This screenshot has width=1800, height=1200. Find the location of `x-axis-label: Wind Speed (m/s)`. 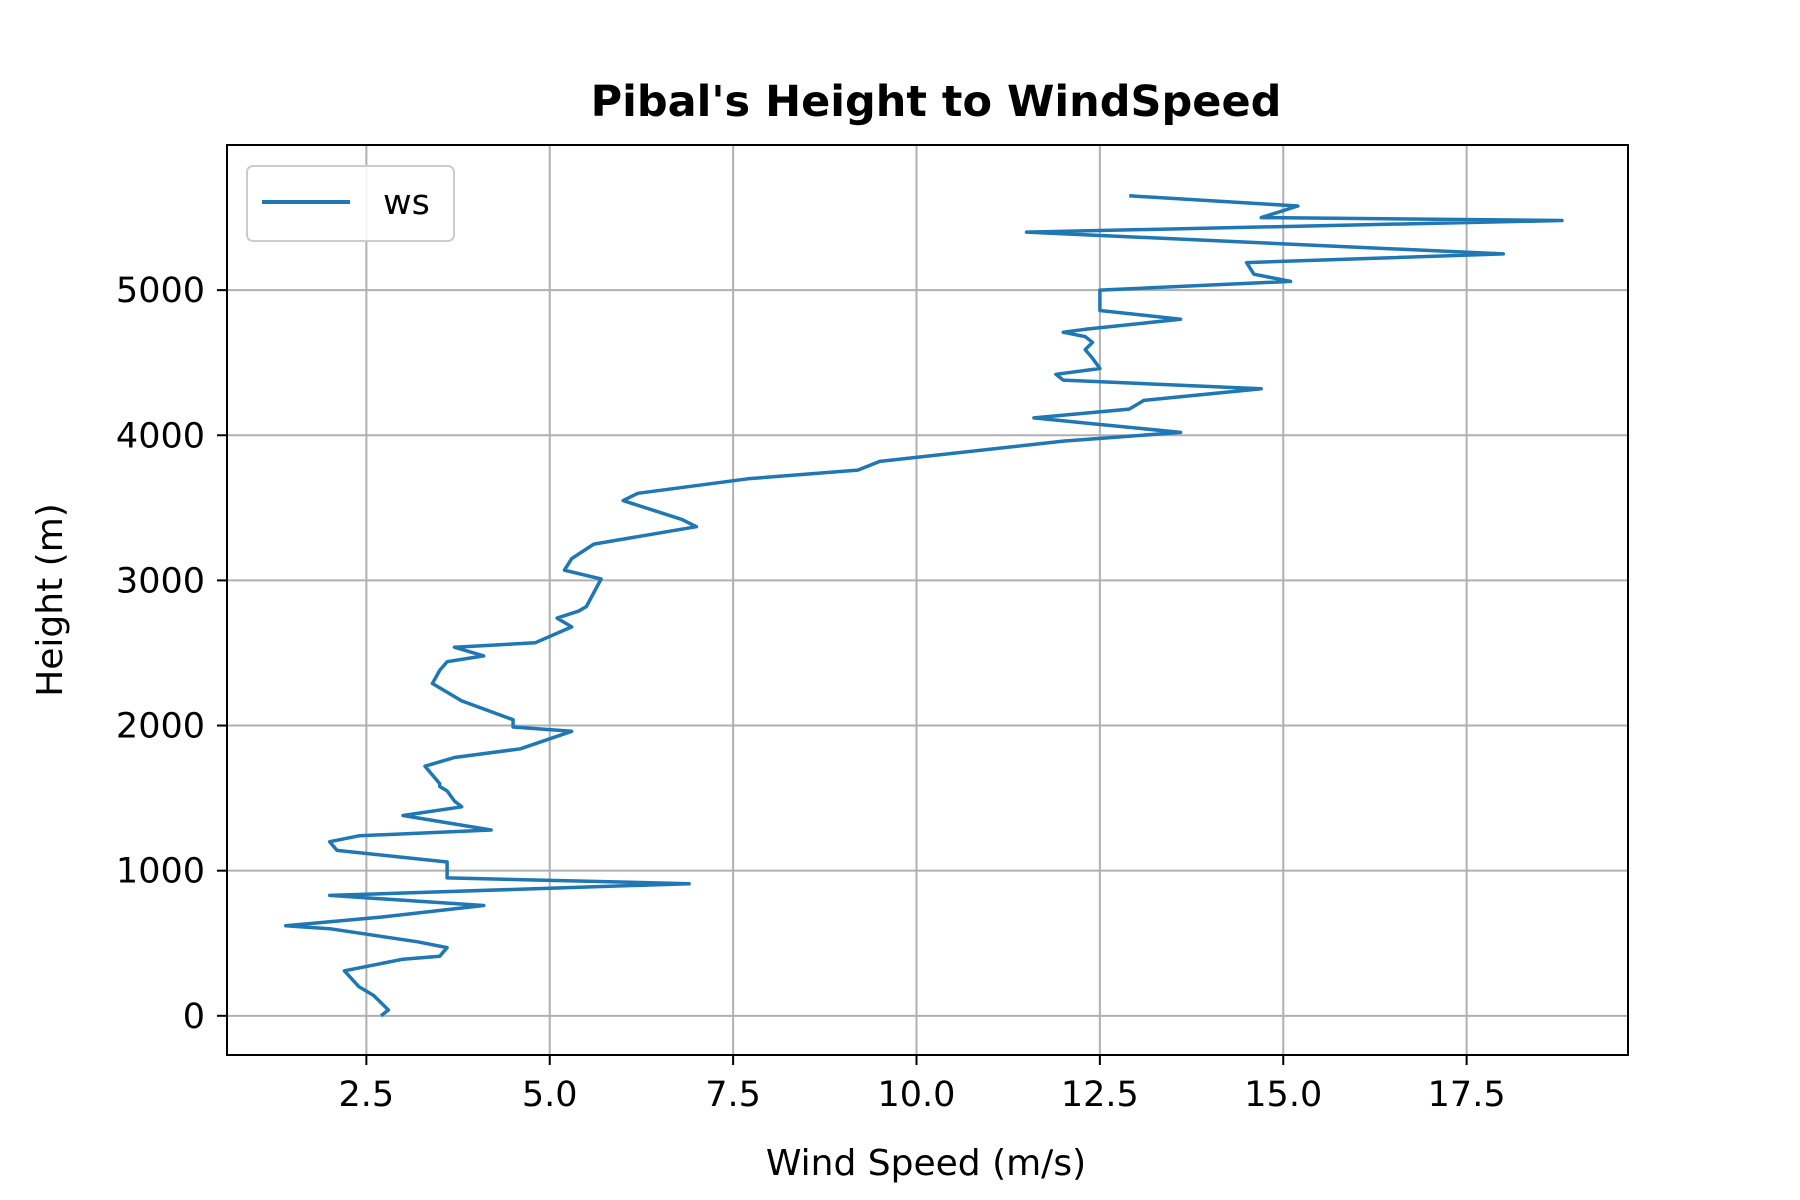

x-axis-label: Wind Speed (m/s) is located at coordinates (926, 1163).